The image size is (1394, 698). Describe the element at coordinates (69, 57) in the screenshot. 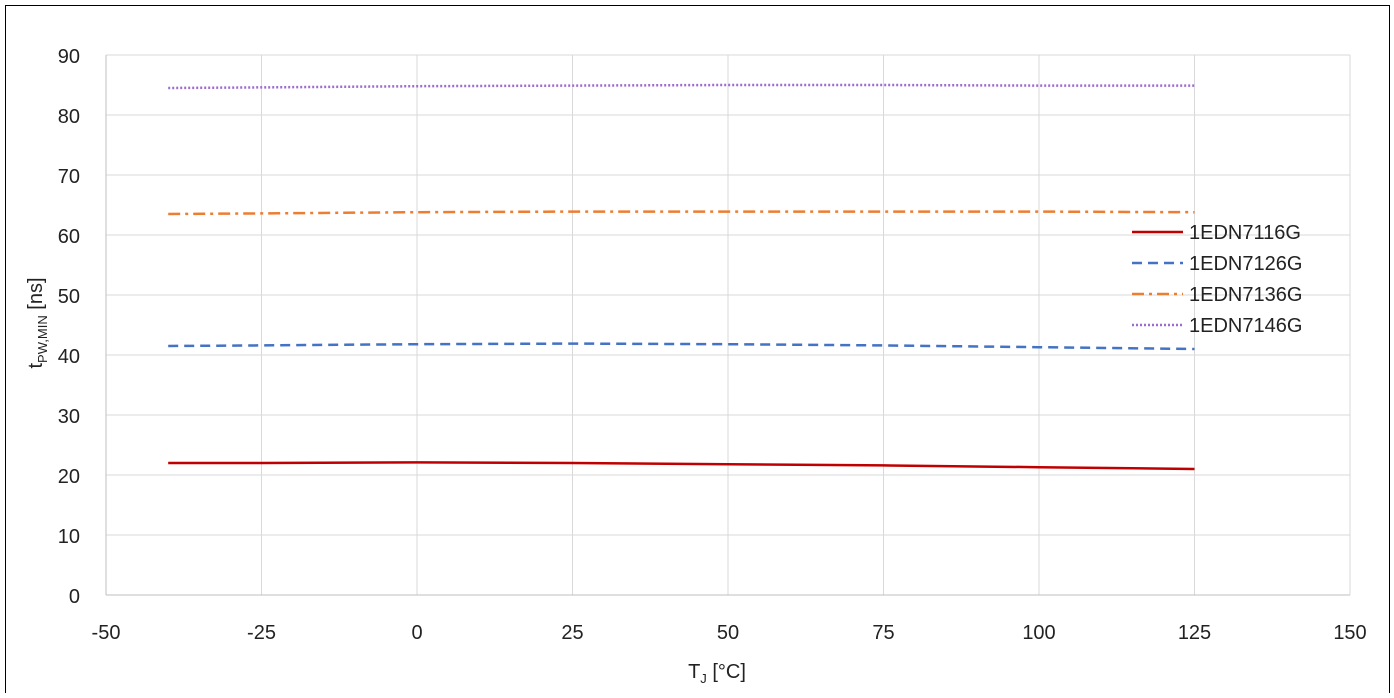

I see `y-tick-label: 90` at that location.